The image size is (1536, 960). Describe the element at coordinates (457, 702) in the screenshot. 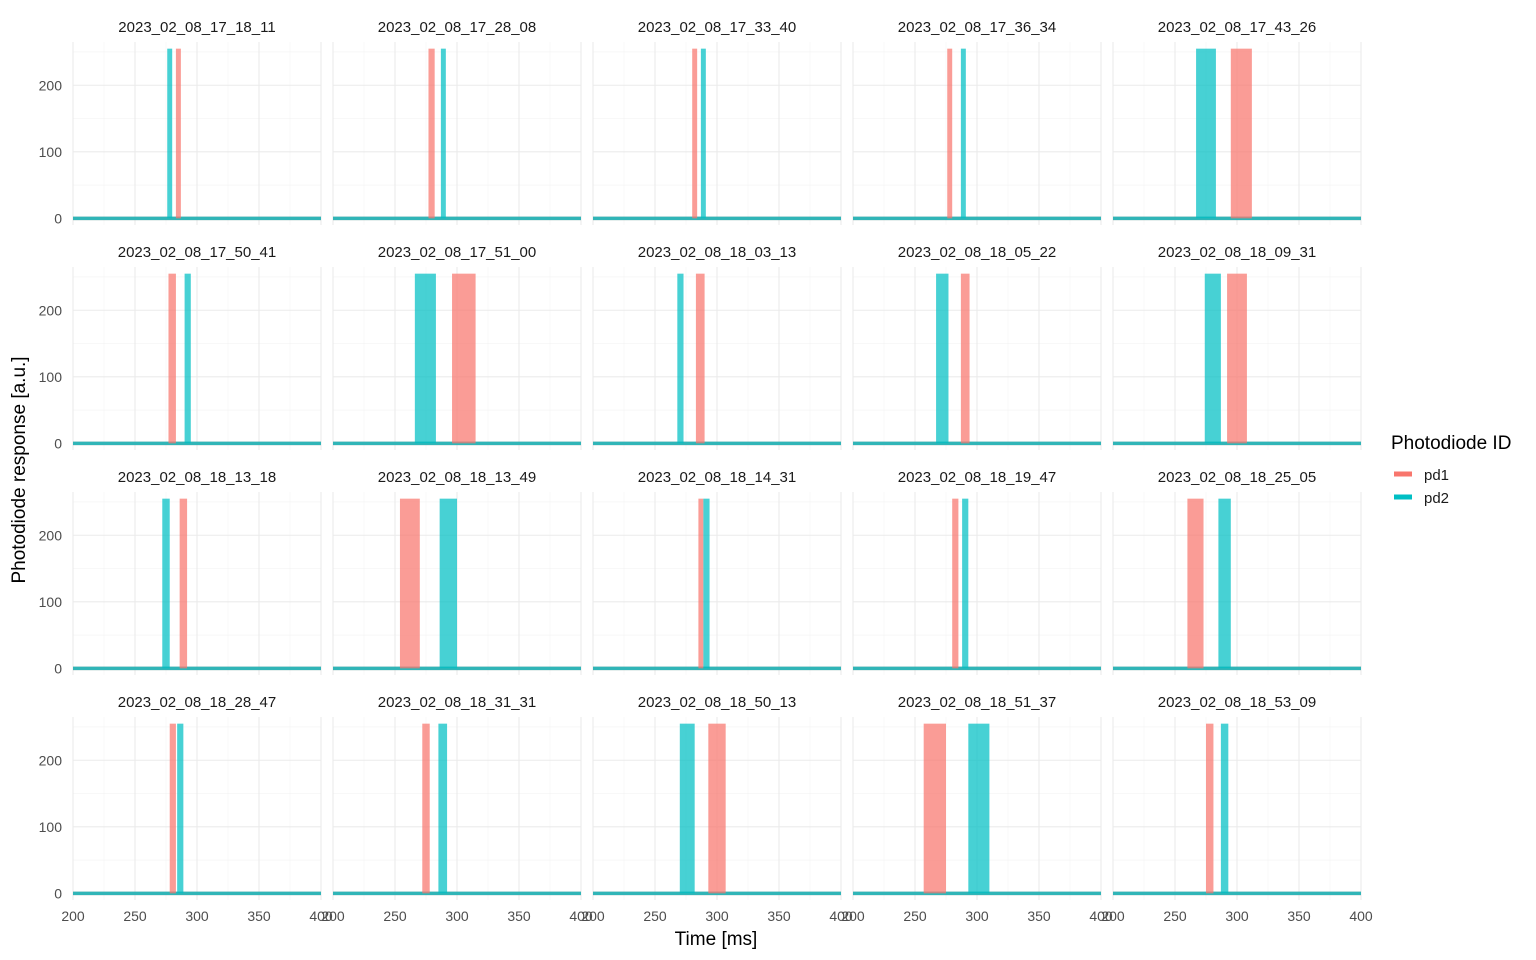

I see `panel-title: 2023_02_08_18_31_31` at that location.